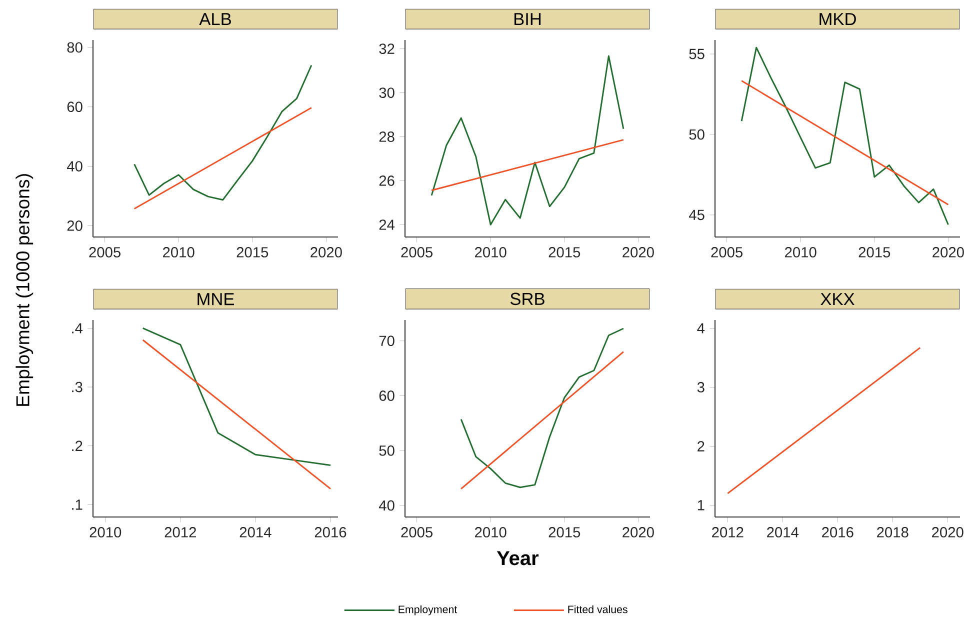 This screenshot has width=974, height=628. What do you see at coordinates (77, 505) in the screenshot?
I see `y-tick-label: .1` at bounding box center [77, 505].